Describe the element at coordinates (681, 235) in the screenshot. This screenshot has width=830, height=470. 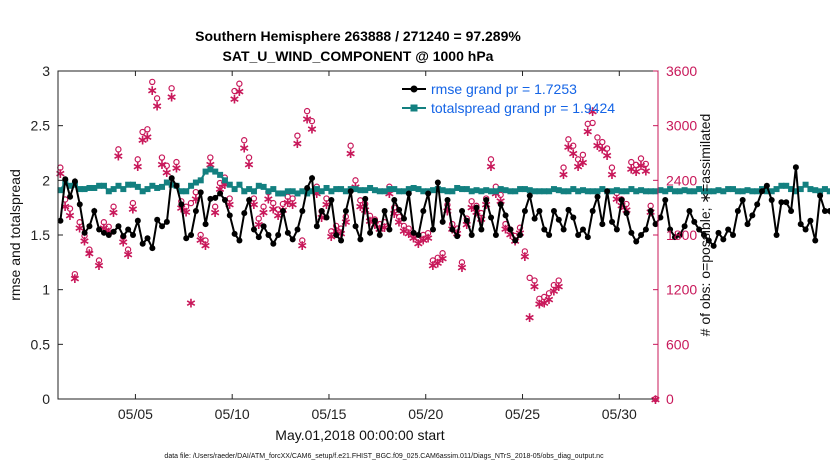
I see `y2-tick-label: 1800` at that location.